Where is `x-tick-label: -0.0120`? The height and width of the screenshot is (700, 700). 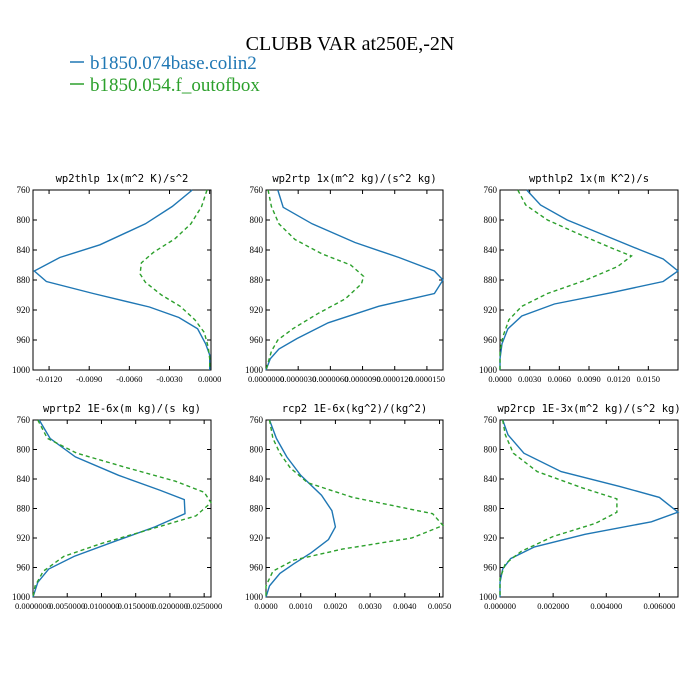
x-tick-label: -0.0120 is located at coordinates (49, 379).